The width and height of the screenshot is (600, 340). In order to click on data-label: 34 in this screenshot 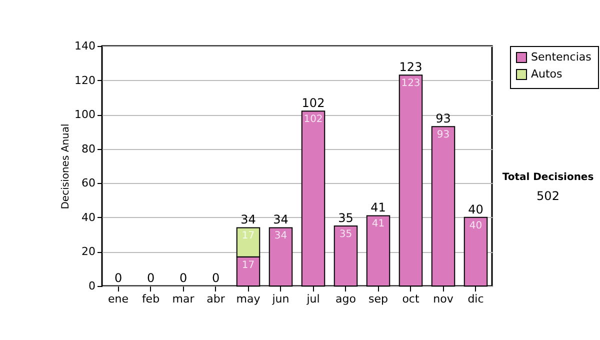, I will do `click(281, 236)`.